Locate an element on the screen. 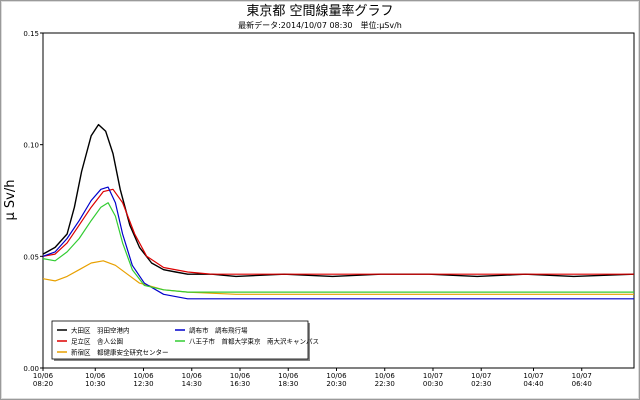 Image resolution: width=640 pixels, height=400 pixels. legend-label: 新宿区 都健康安全研究センター is located at coordinates (120, 352).